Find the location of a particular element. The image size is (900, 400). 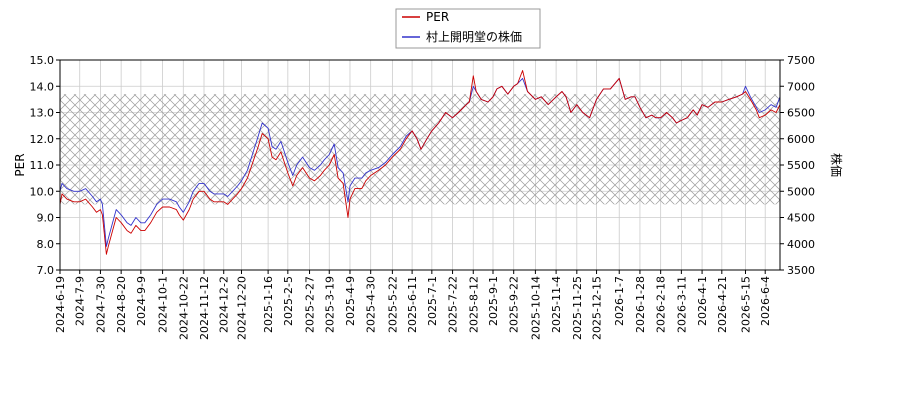

x-tick-label: 2026-4-21 is located at coordinates (722, 304).